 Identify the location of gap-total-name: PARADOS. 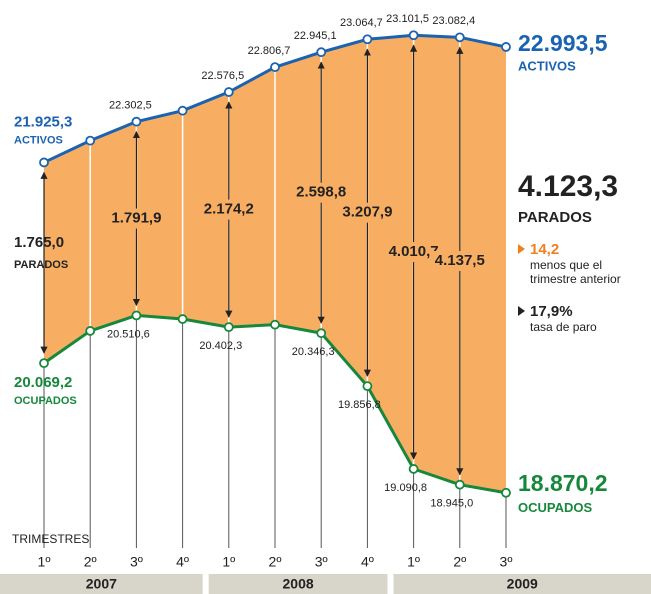
(555, 217).